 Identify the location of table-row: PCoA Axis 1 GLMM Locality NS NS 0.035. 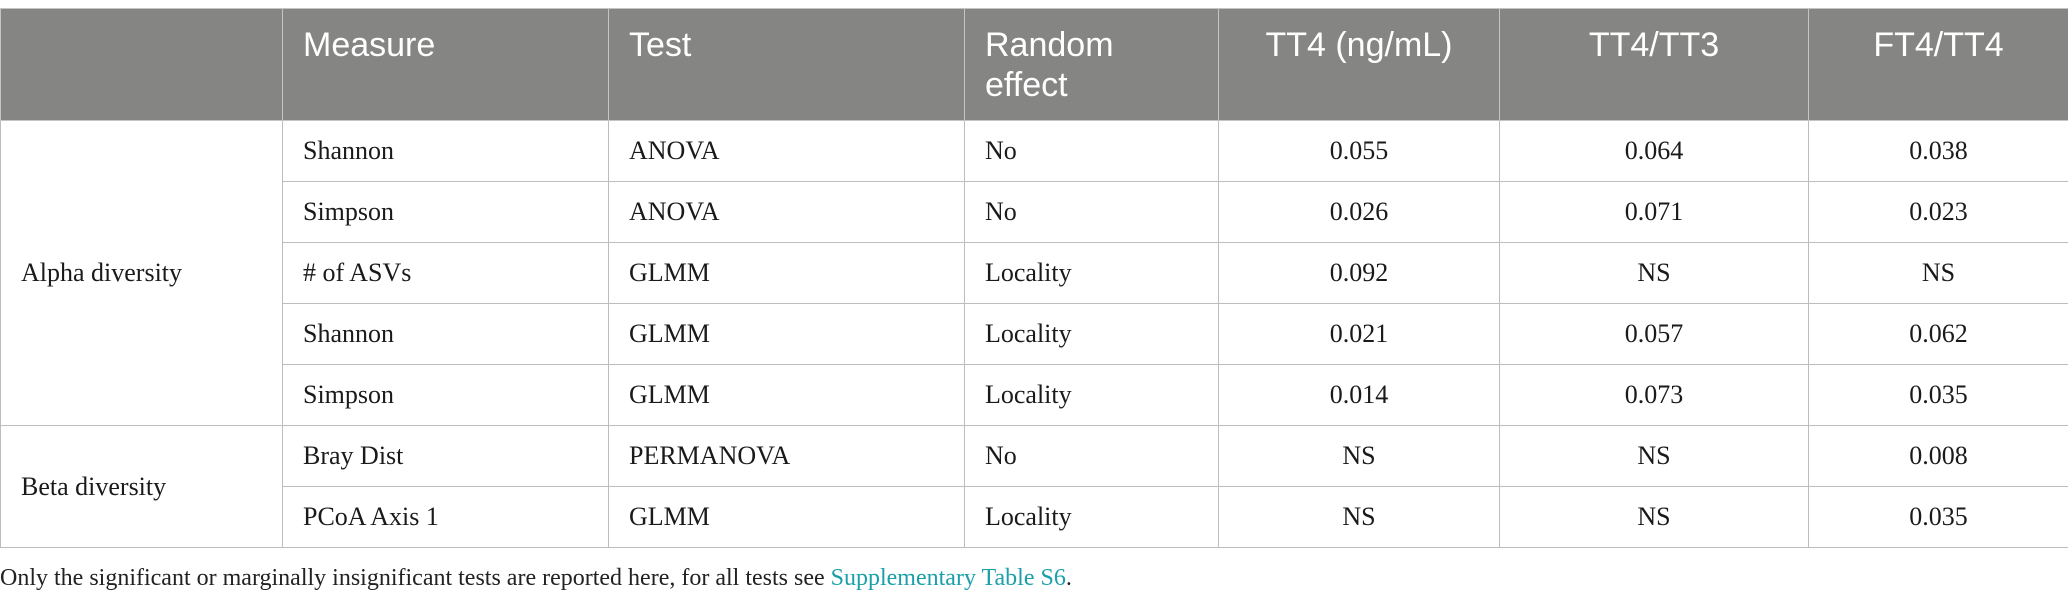
(1034, 517).